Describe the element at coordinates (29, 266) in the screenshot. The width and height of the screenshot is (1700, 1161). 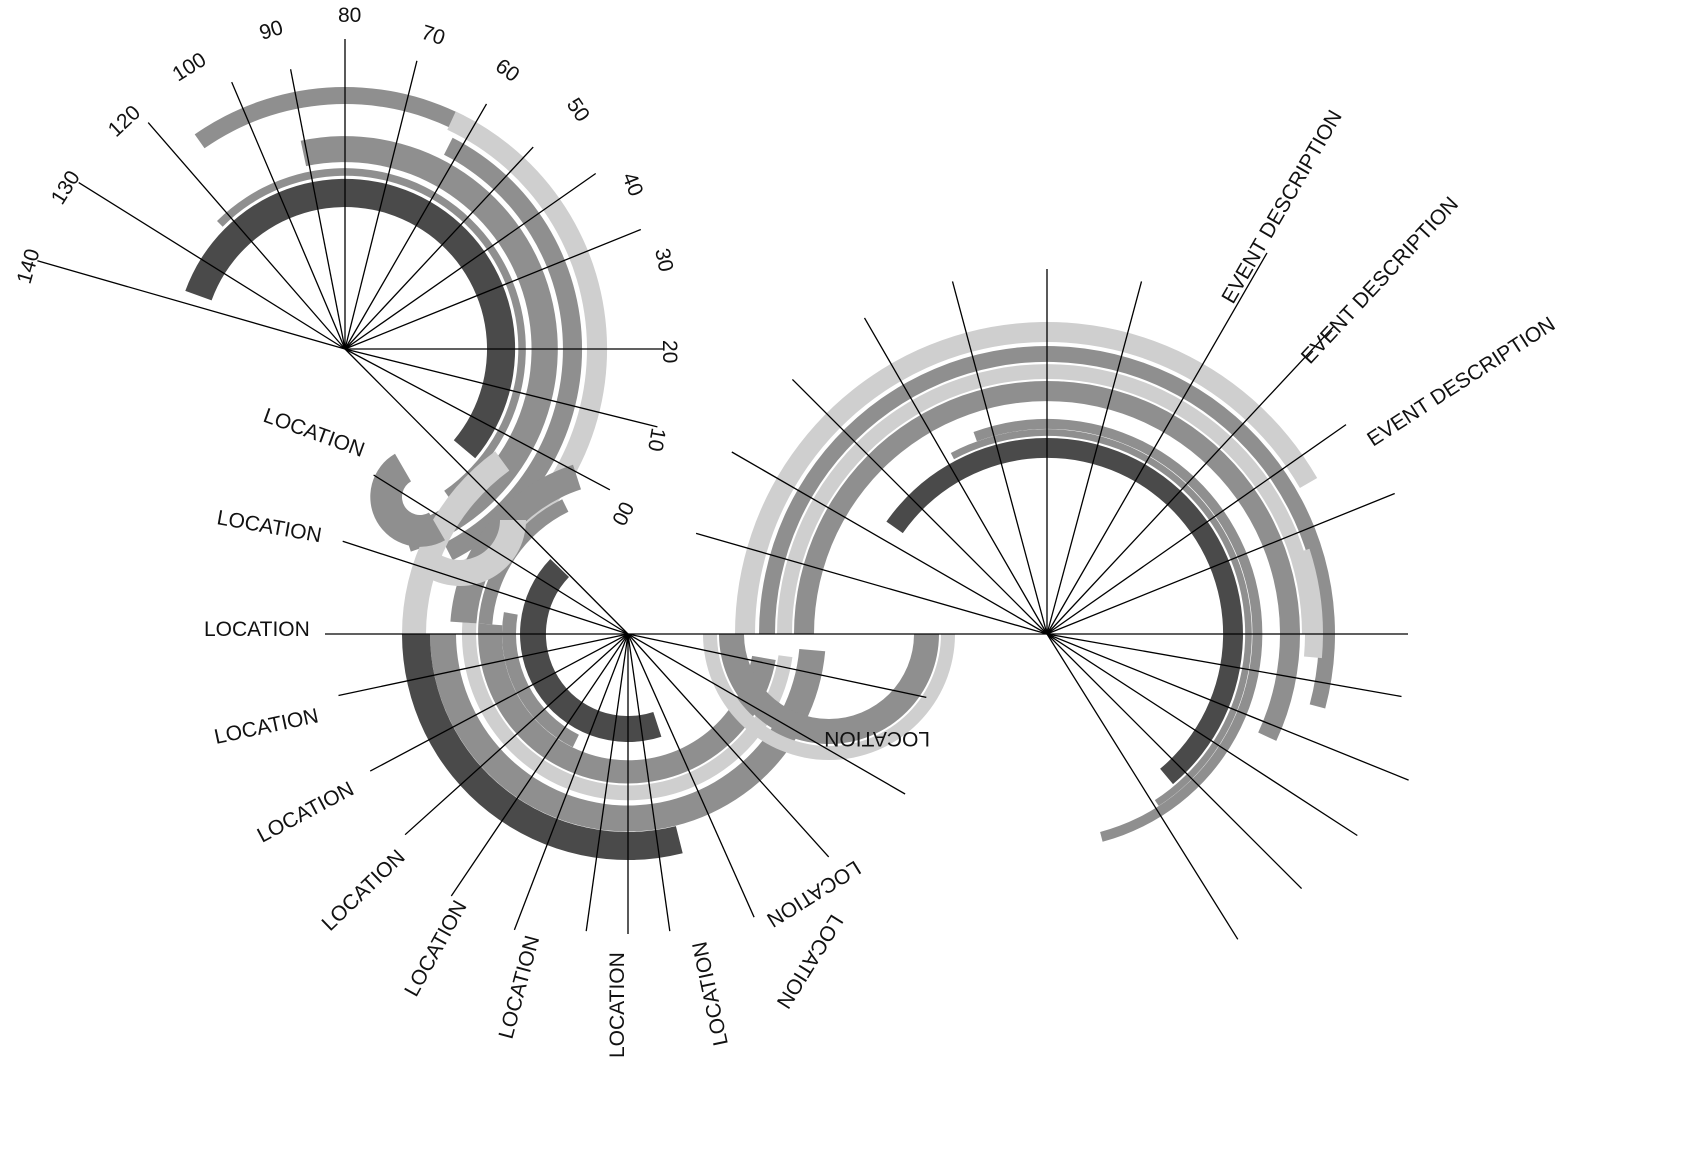
I see `scale-label-140: 140` at that location.